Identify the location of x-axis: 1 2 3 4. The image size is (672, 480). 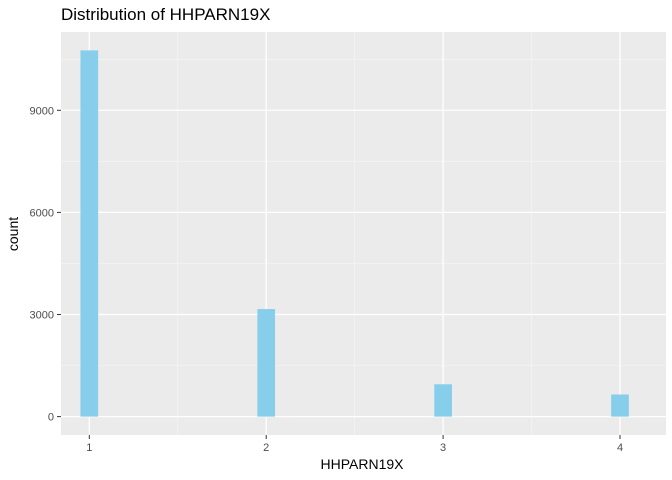
(354, 444).